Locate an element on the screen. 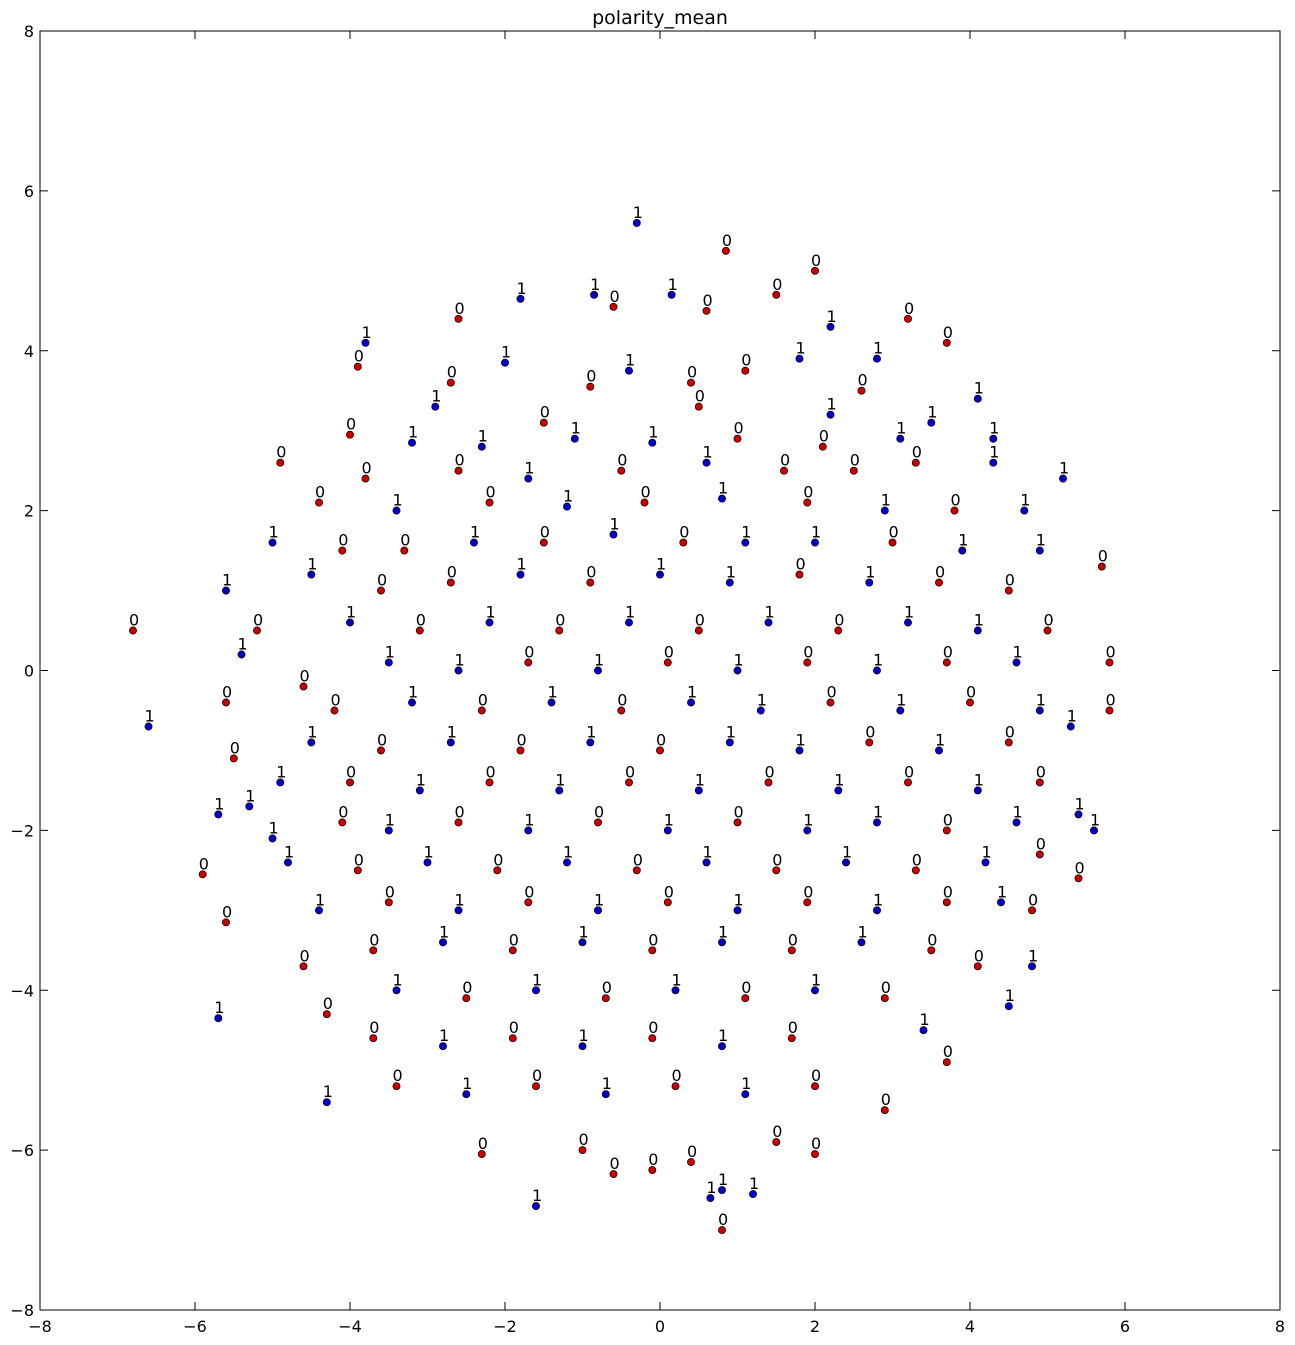  x-tick-label: 4 is located at coordinates (970, 1326).